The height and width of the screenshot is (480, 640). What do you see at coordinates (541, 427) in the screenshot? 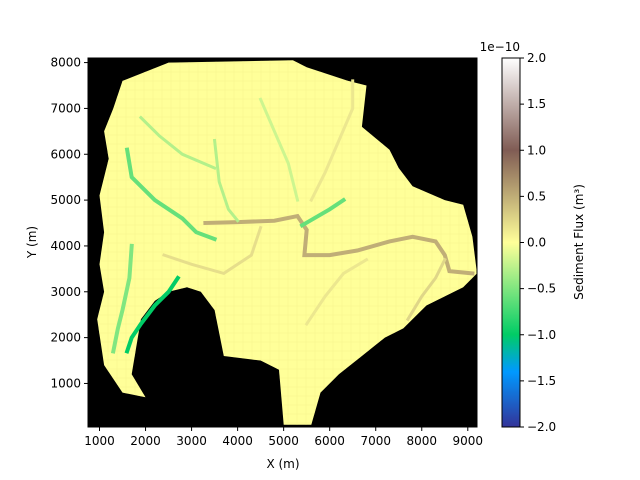
I see `colorbar-tick-label-0: −2.0` at bounding box center [541, 427].